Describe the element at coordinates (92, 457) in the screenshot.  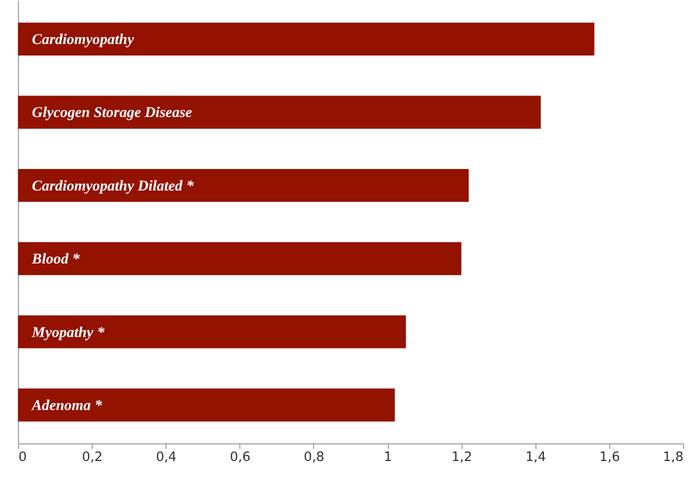
I see `x-tick-label: 0,2` at that location.